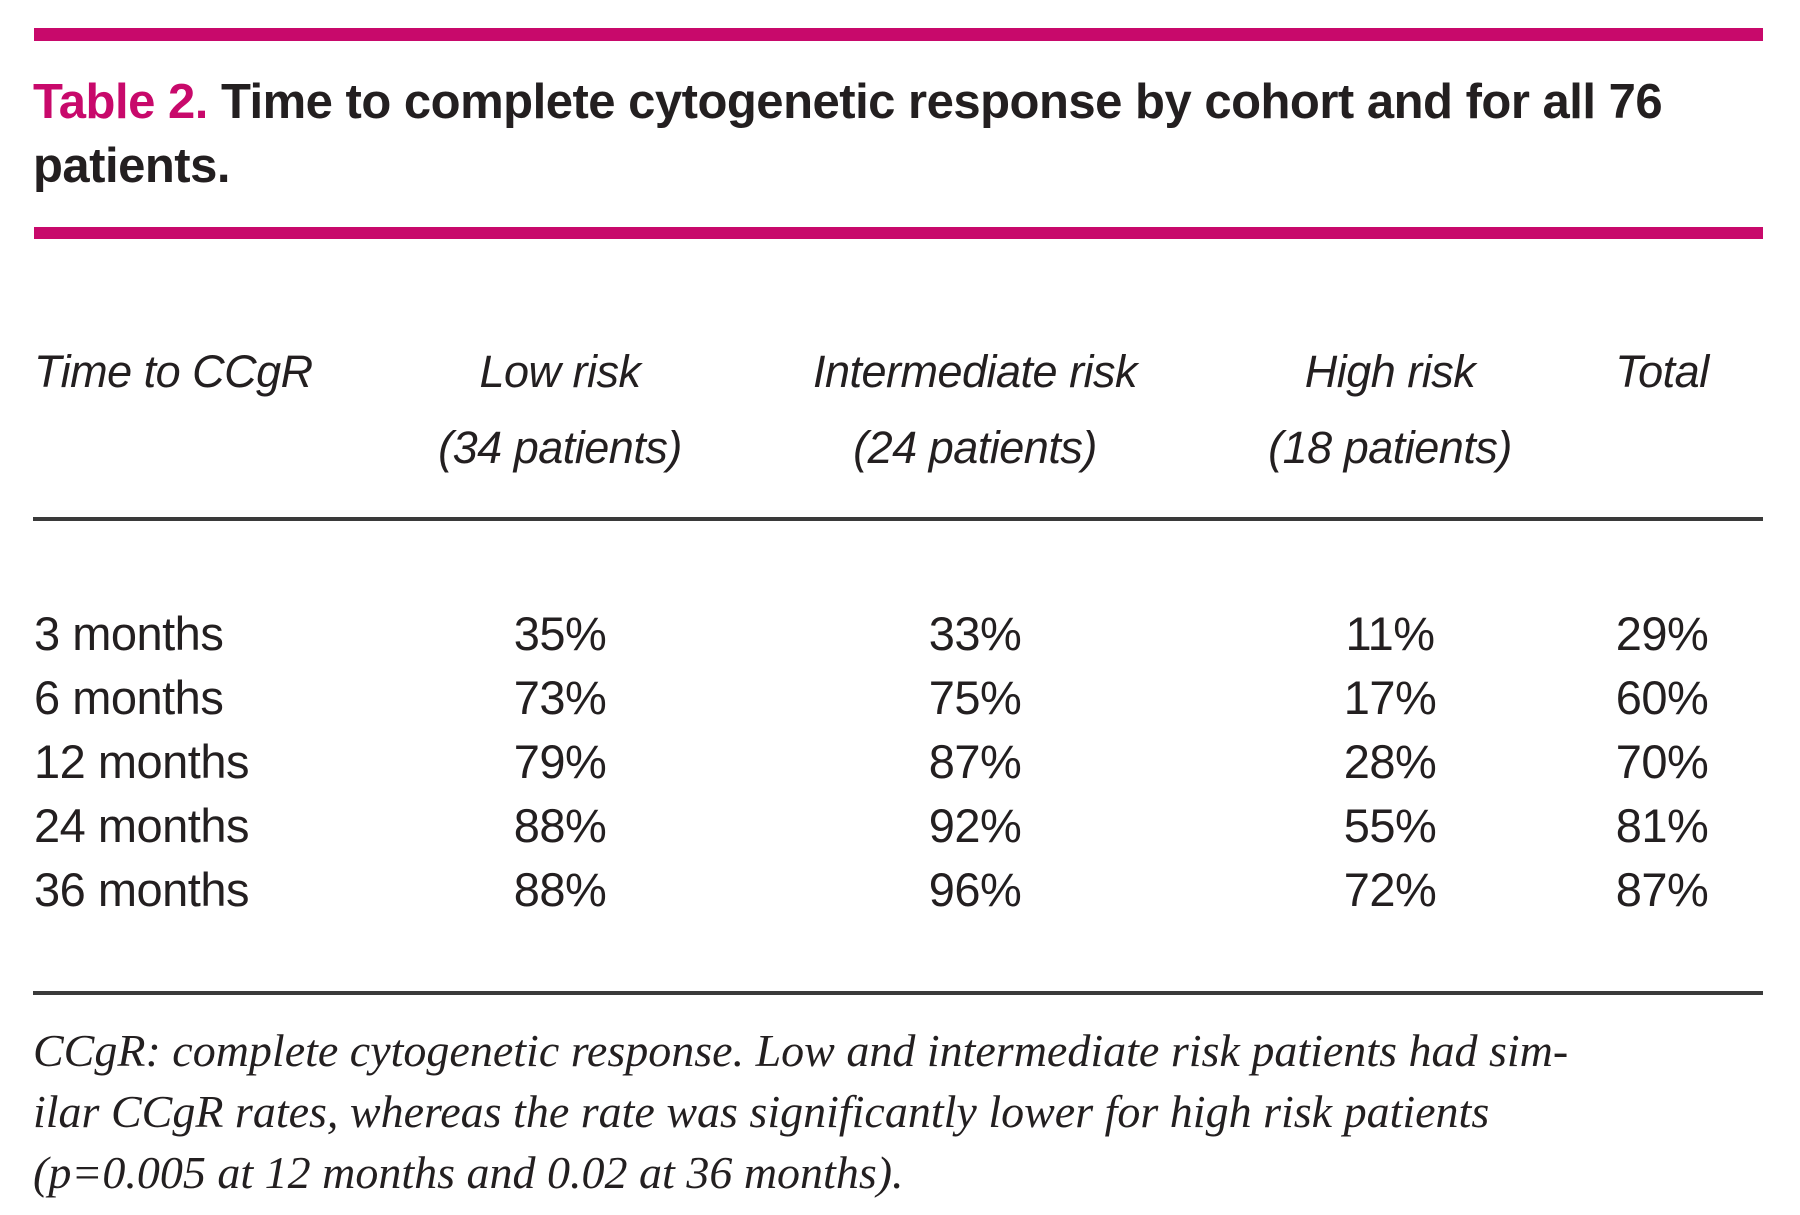 This screenshot has width=1800, height=1215. Describe the element at coordinates (899, 826) in the screenshot. I see `table-row: 24 months 88% 92% 55% 81%` at that location.